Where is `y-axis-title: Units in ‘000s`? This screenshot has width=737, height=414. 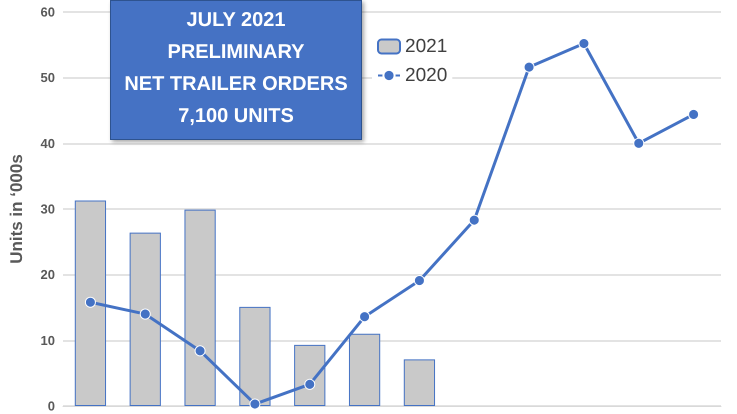
y-axis-title: Units in ‘000s is located at coordinates (16, 209).